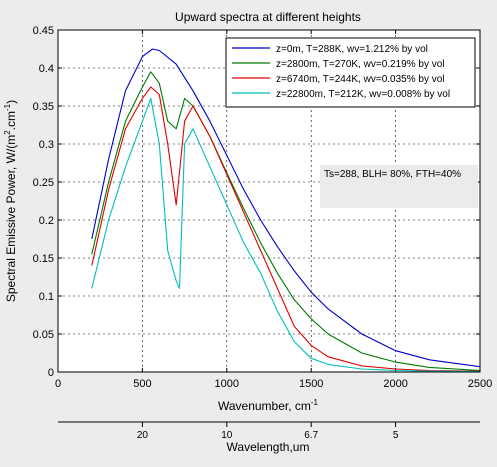 Image resolution: width=497 pixels, height=467 pixels. What do you see at coordinates (360, 79) in the screenshot?
I see `legend-label-3: z=6740m, T=244K, wv=0.035% by vol` at bounding box center [360, 79].